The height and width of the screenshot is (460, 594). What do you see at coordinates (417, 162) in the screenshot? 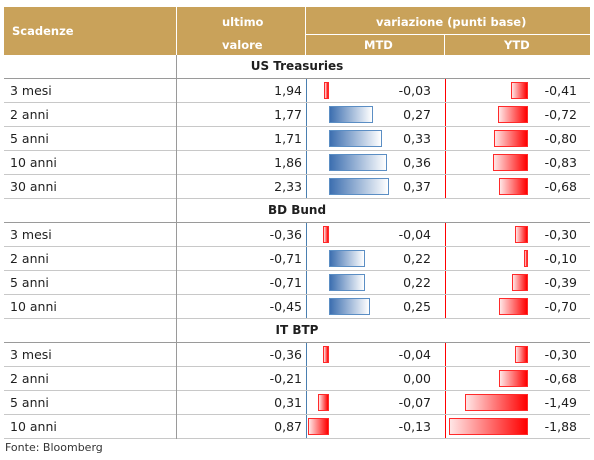
I see `mtd-value: 0,36` at bounding box center [417, 162].